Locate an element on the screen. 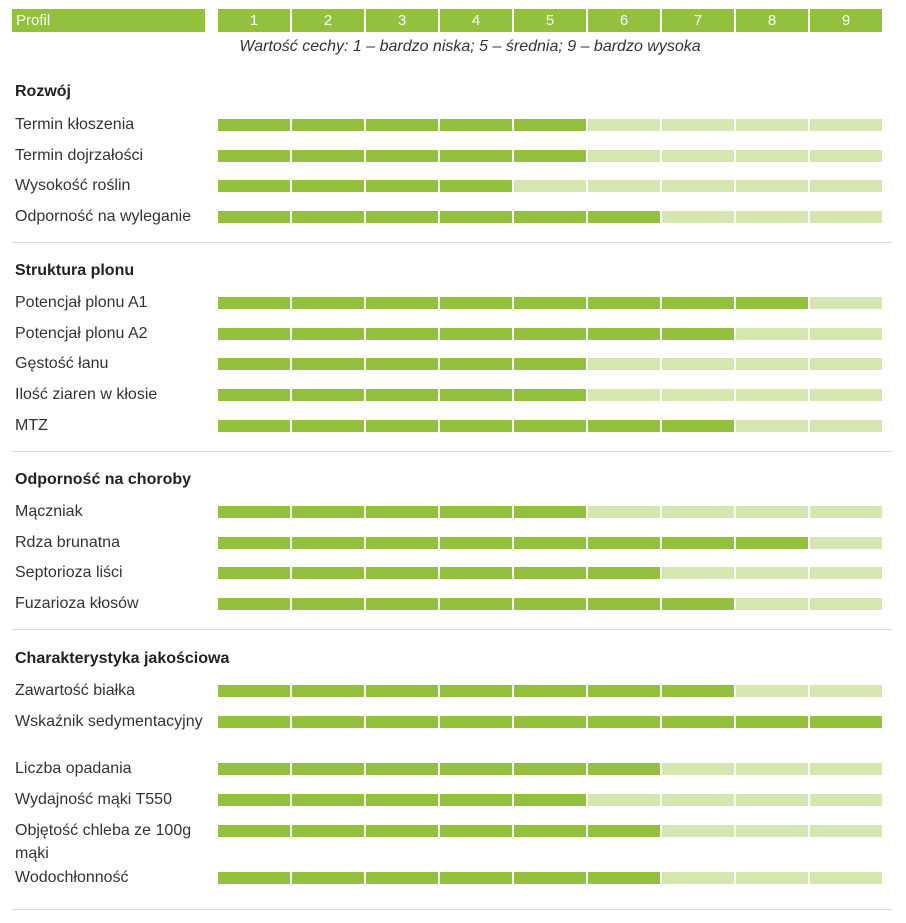 This screenshot has height=923, width=906. trait-label: Wysokość roślin is located at coordinates (73, 185).